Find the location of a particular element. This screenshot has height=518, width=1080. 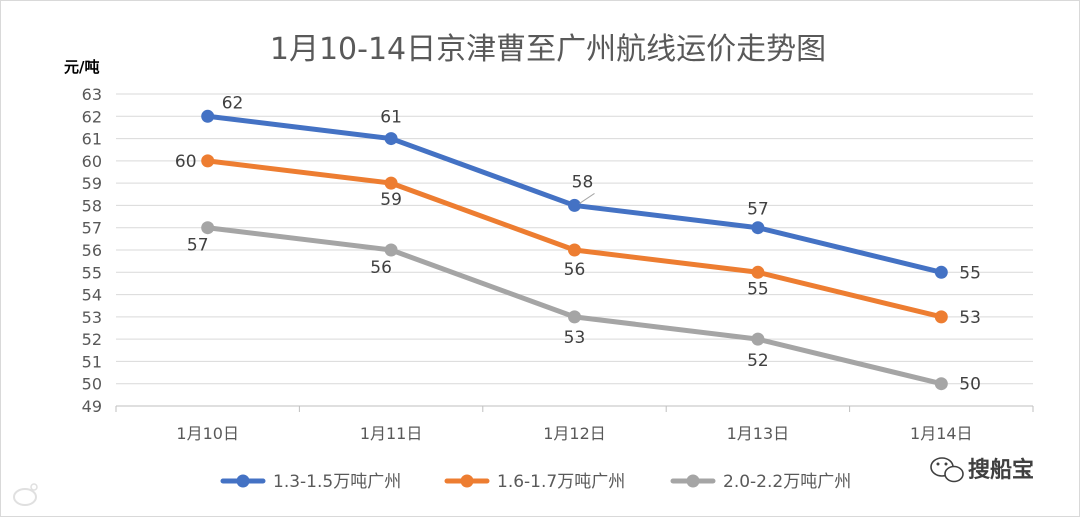

y-tick-label: 52 is located at coordinates (92, 339).